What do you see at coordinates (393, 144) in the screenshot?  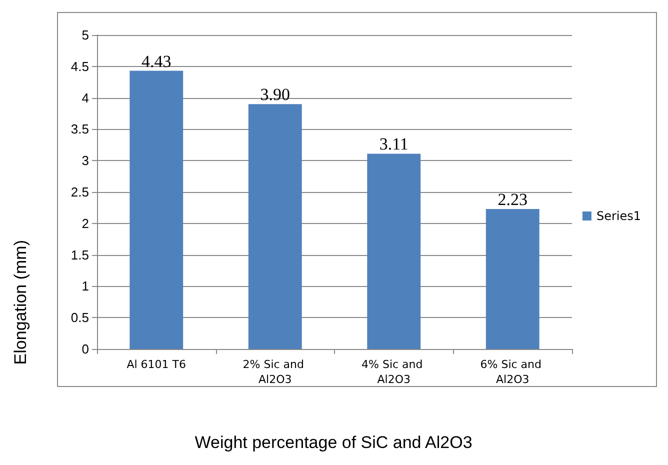 I see `data-label: 3.11` at bounding box center [393, 144].